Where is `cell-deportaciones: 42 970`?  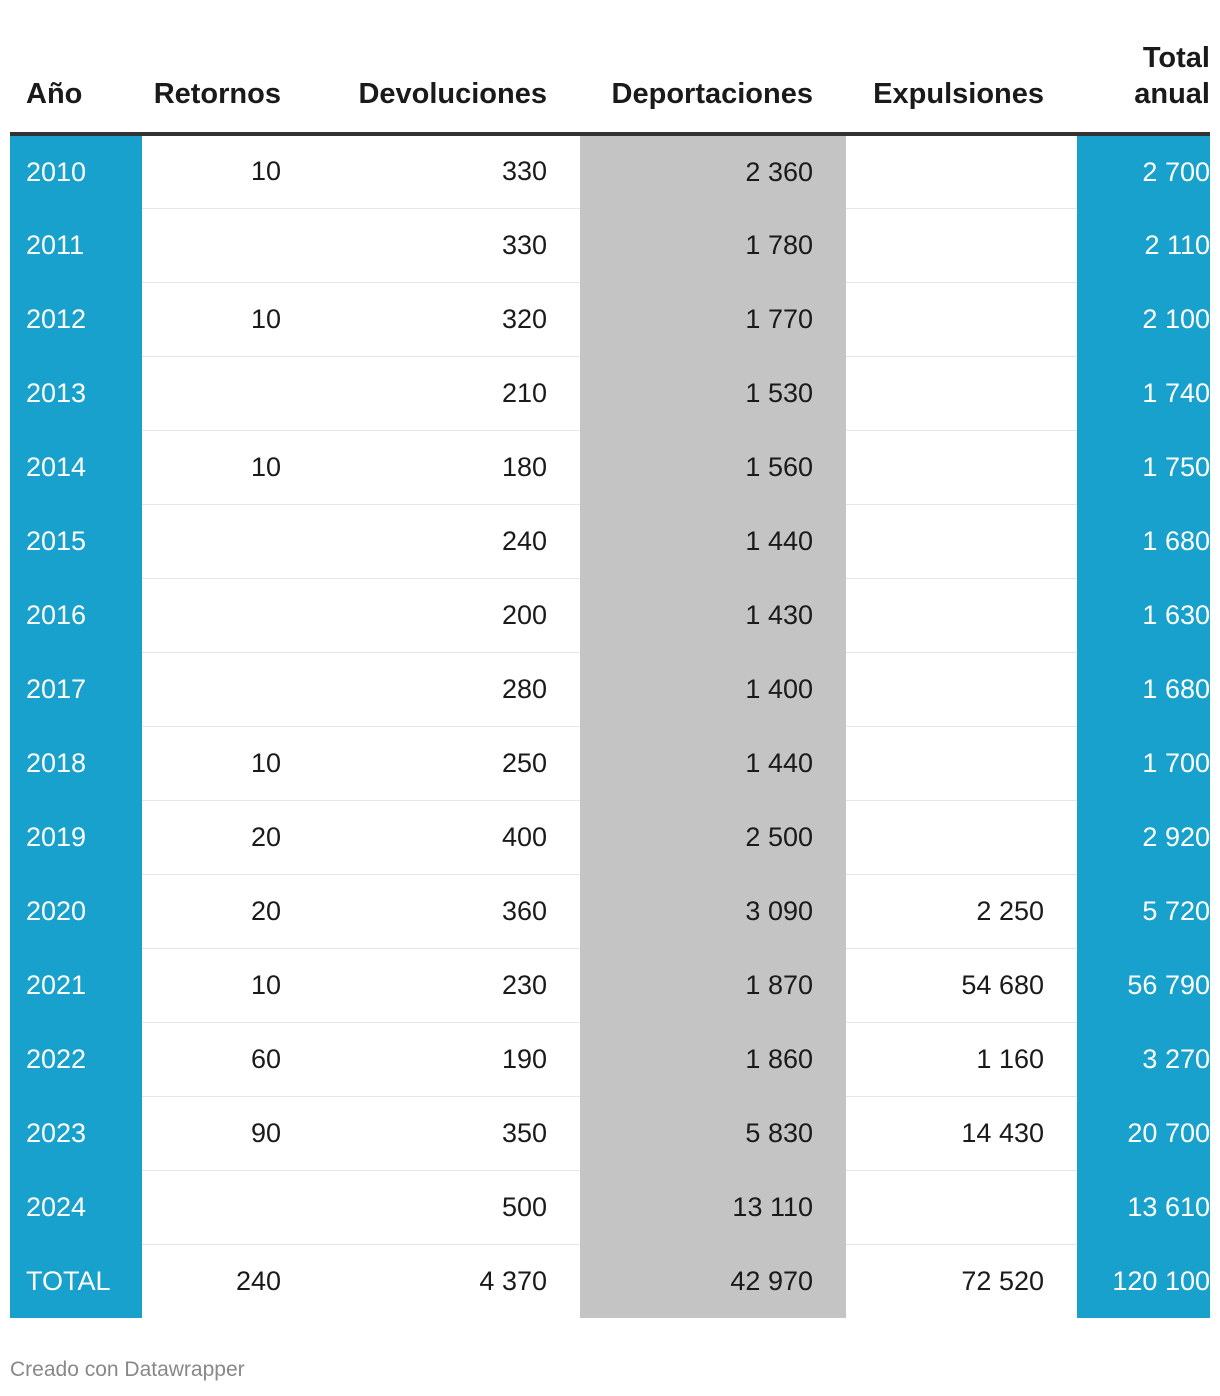
cell-deportaciones: 42 970 is located at coordinates (713, 1281).